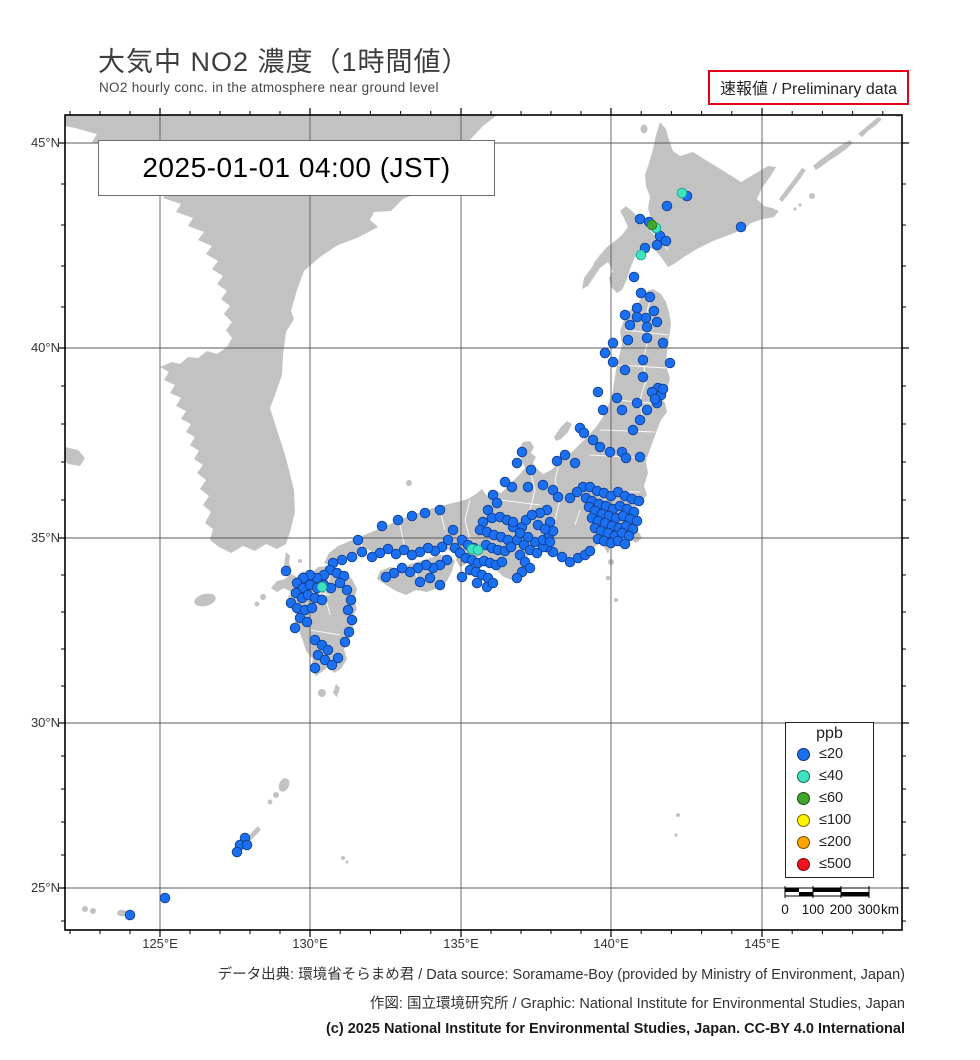 The image size is (980, 1060). What do you see at coordinates (205, 600) in the screenshot?
I see `island-jeju` at bounding box center [205, 600].